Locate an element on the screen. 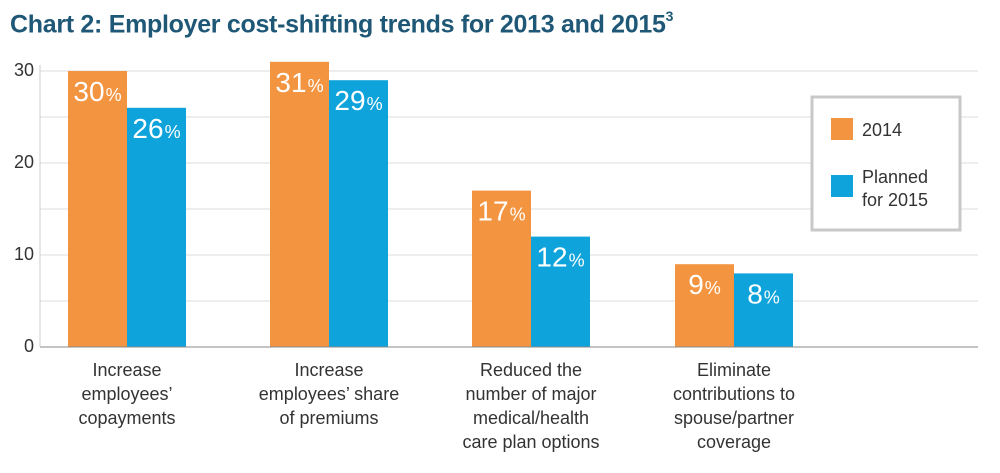  category-label-line: Reduced the is located at coordinates (531, 370).